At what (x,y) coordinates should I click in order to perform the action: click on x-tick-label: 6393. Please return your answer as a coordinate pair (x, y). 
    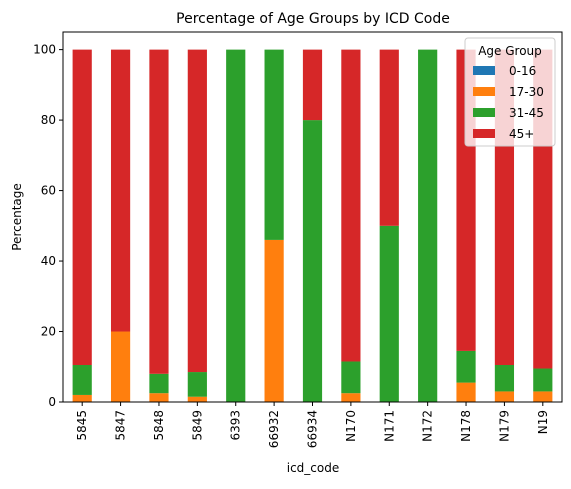
    Looking at the image, I should click on (236, 425).